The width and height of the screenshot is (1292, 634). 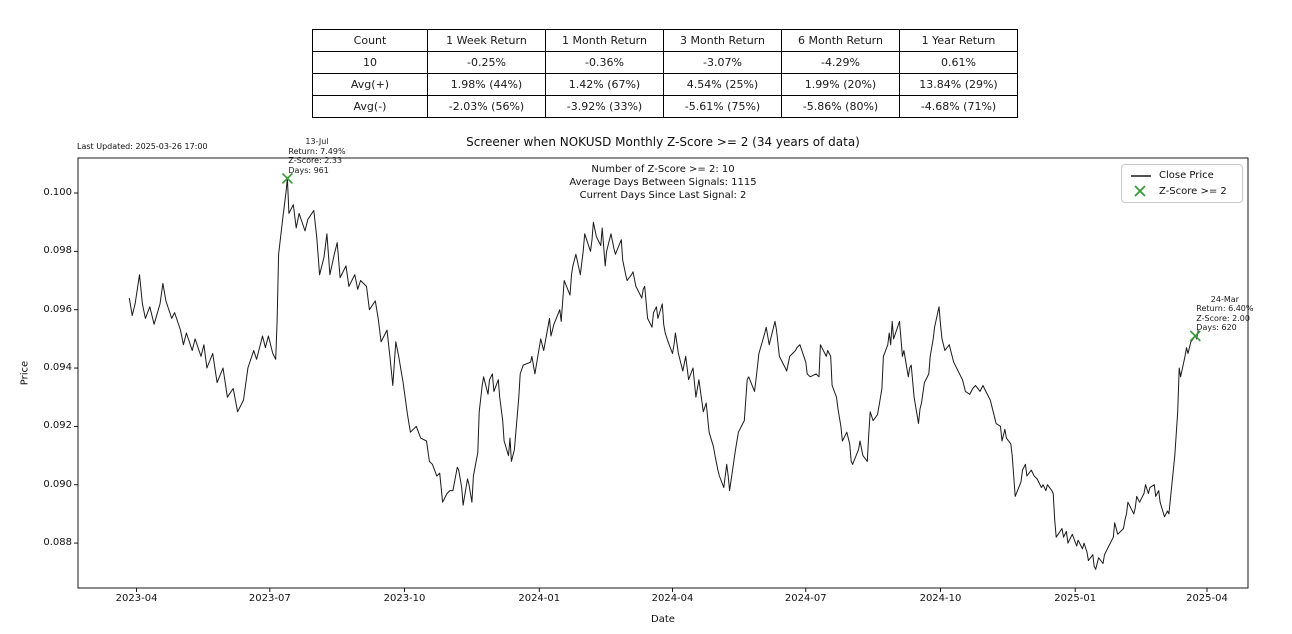 What do you see at coordinates (1141, 176) in the screenshot?
I see `line-swatch-icon` at bounding box center [1141, 176].